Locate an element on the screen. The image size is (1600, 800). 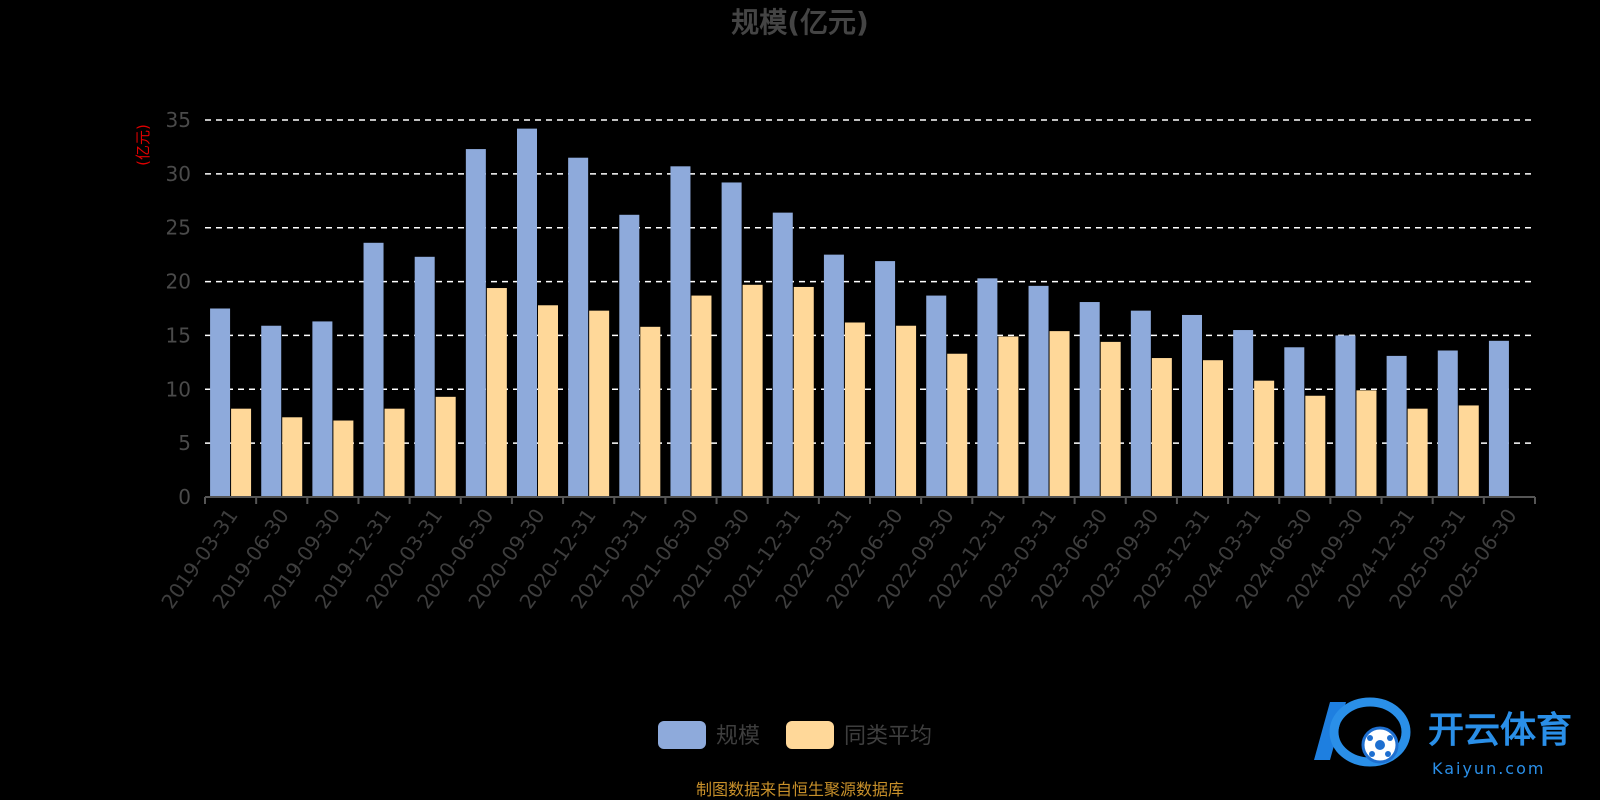
y-axis-unit-label: (亿元) is located at coordinates (143, 145).